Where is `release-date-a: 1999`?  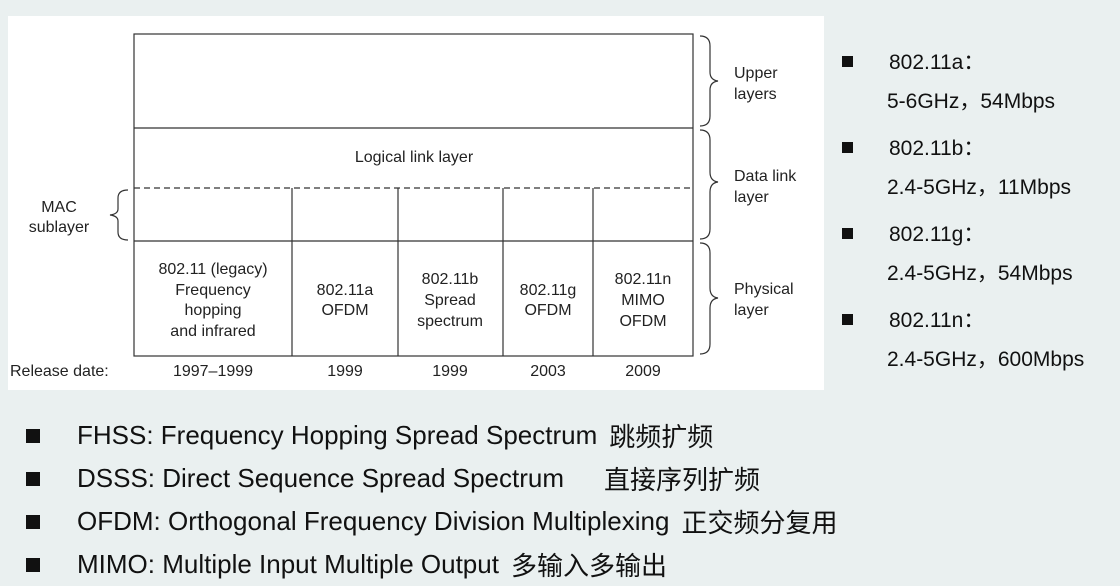
release-date-a: 1999 is located at coordinates (345, 371).